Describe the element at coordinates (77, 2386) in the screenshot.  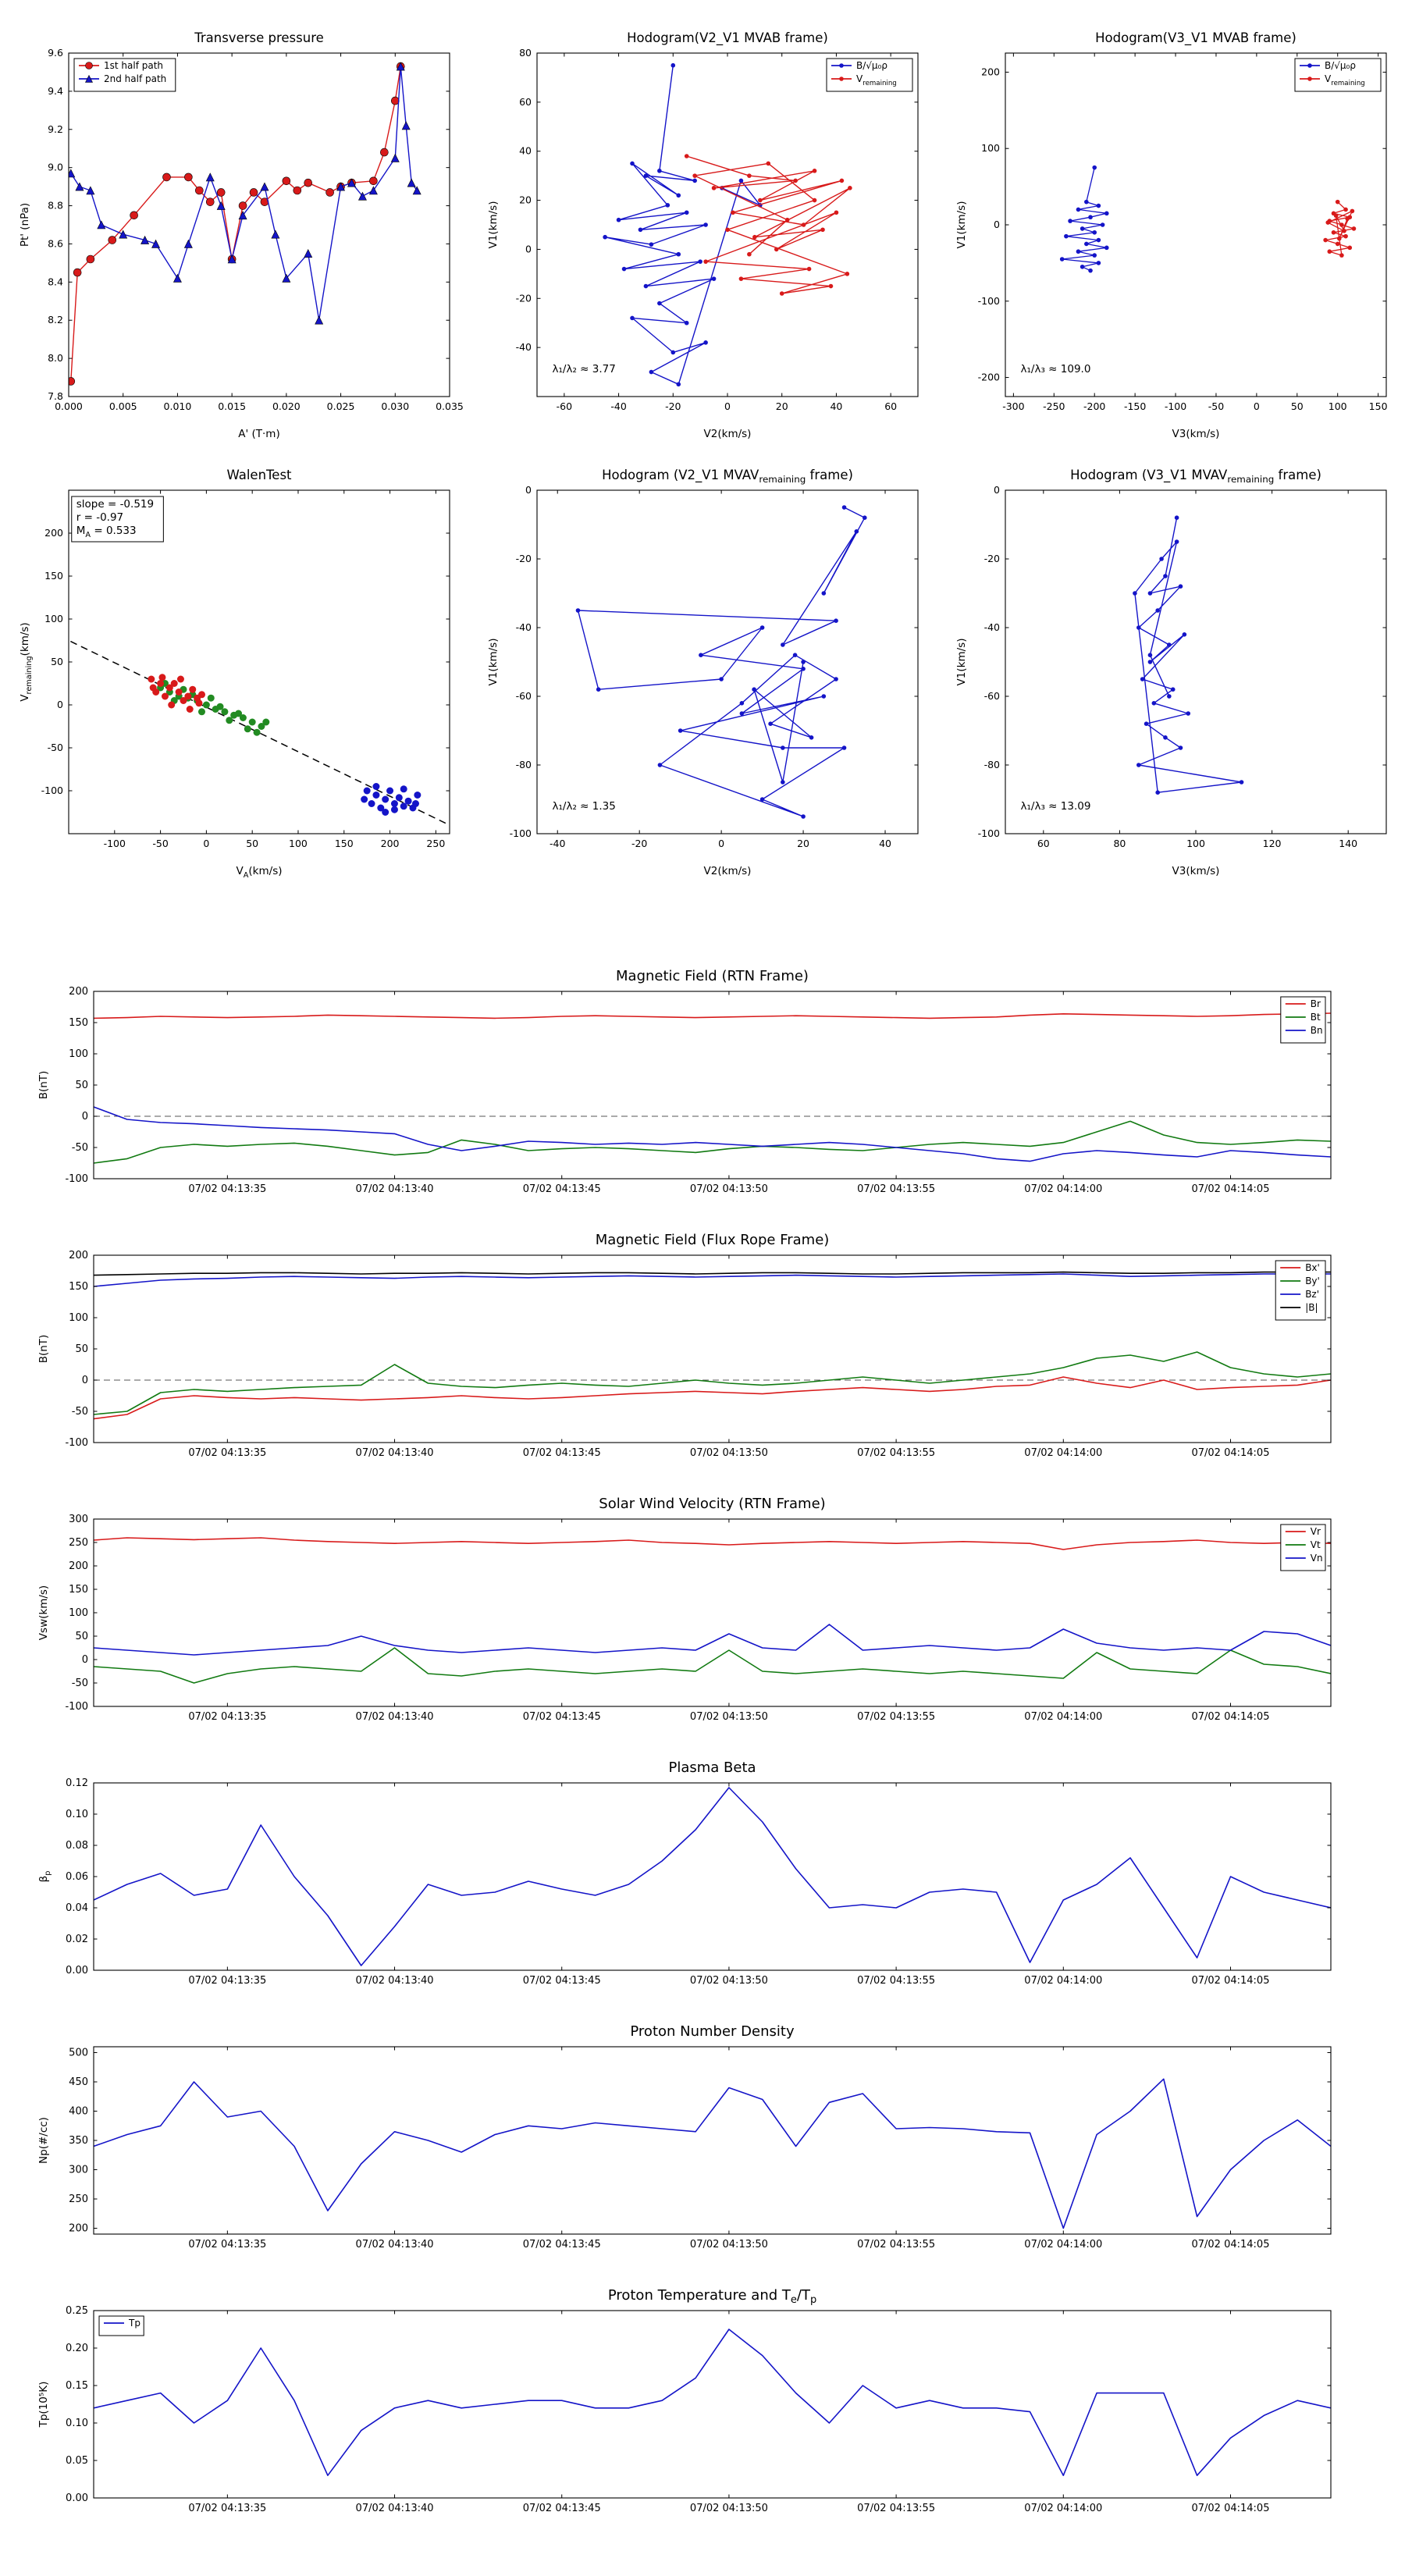
I see `y-tick-label: 0.15` at that location.